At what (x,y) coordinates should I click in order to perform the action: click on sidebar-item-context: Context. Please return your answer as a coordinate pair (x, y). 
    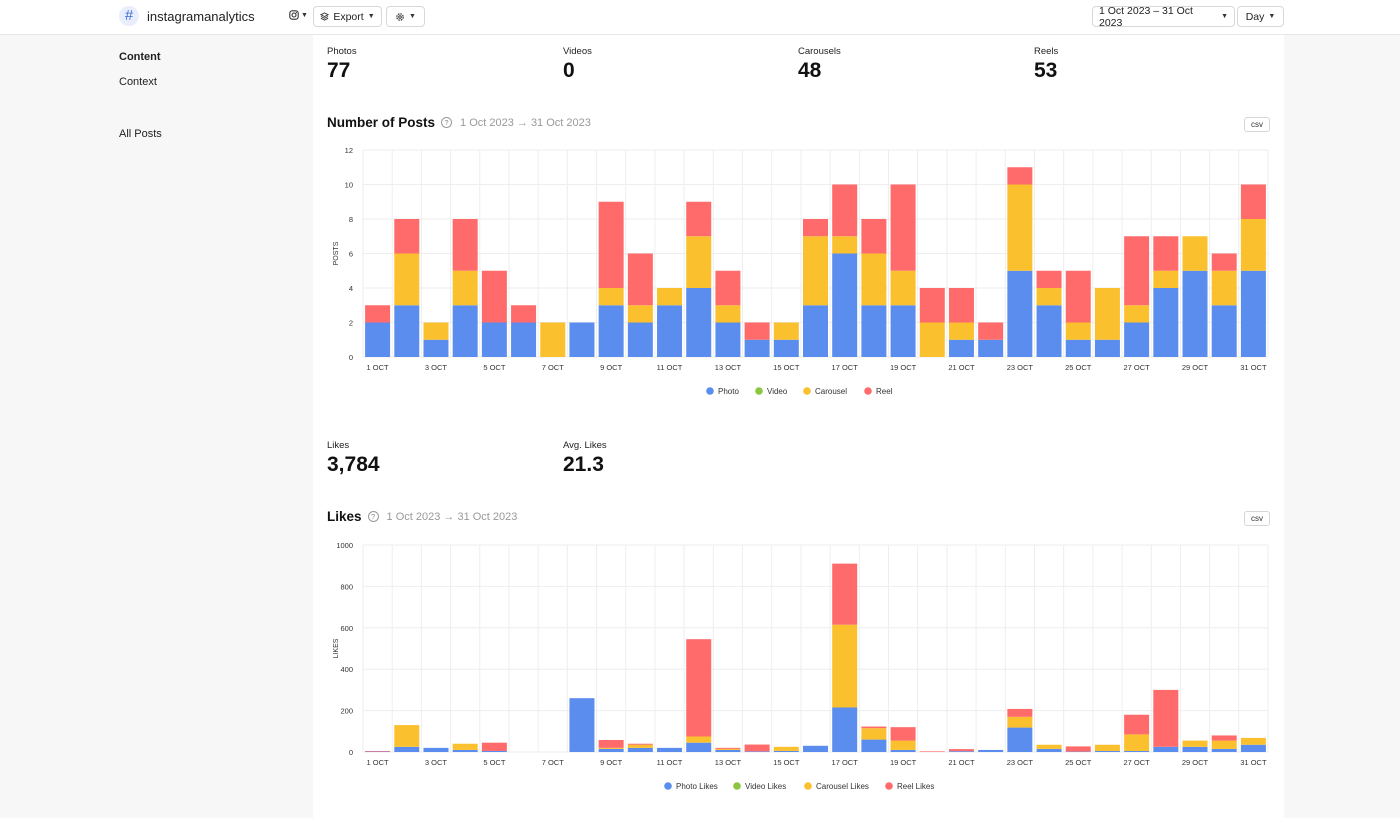
    Looking at the image, I should click on (138, 82).